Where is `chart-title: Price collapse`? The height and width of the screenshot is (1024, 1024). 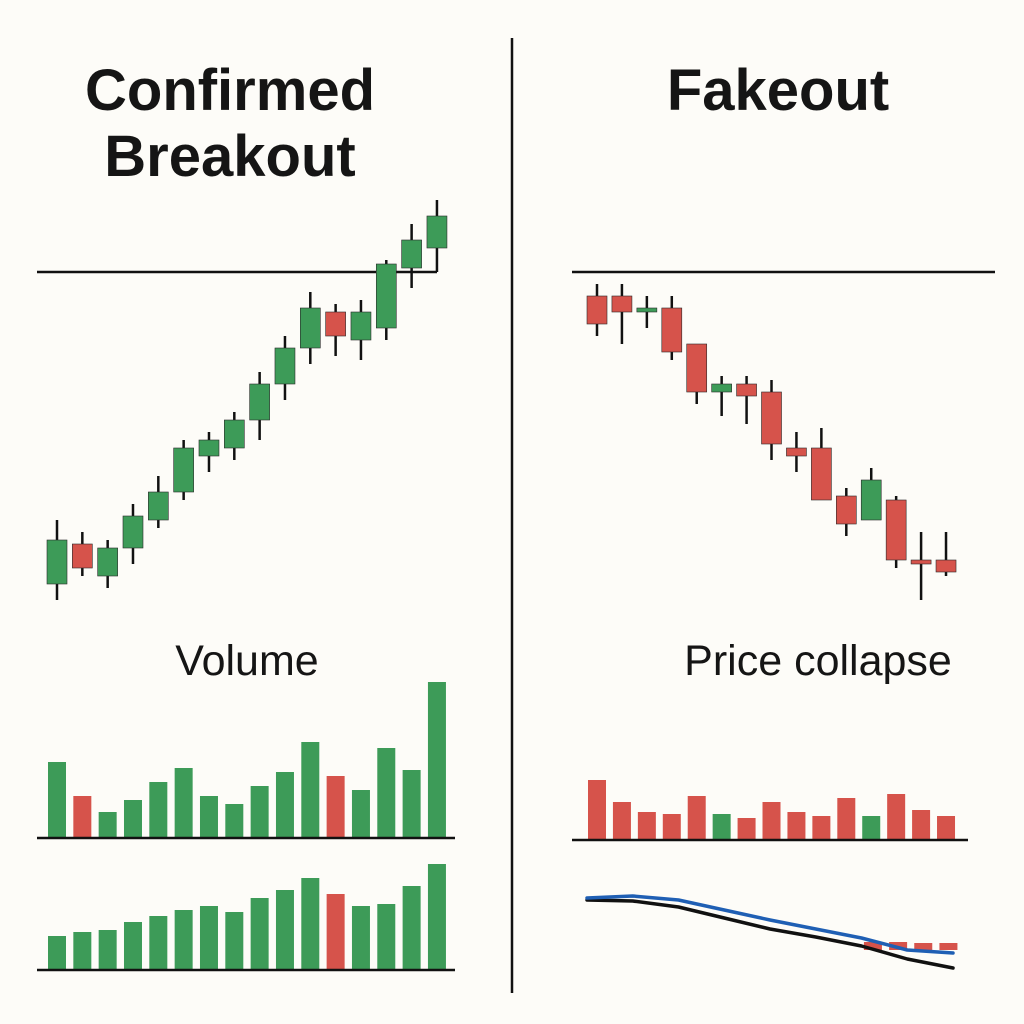 chart-title: Price collapse is located at coordinates (818, 661).